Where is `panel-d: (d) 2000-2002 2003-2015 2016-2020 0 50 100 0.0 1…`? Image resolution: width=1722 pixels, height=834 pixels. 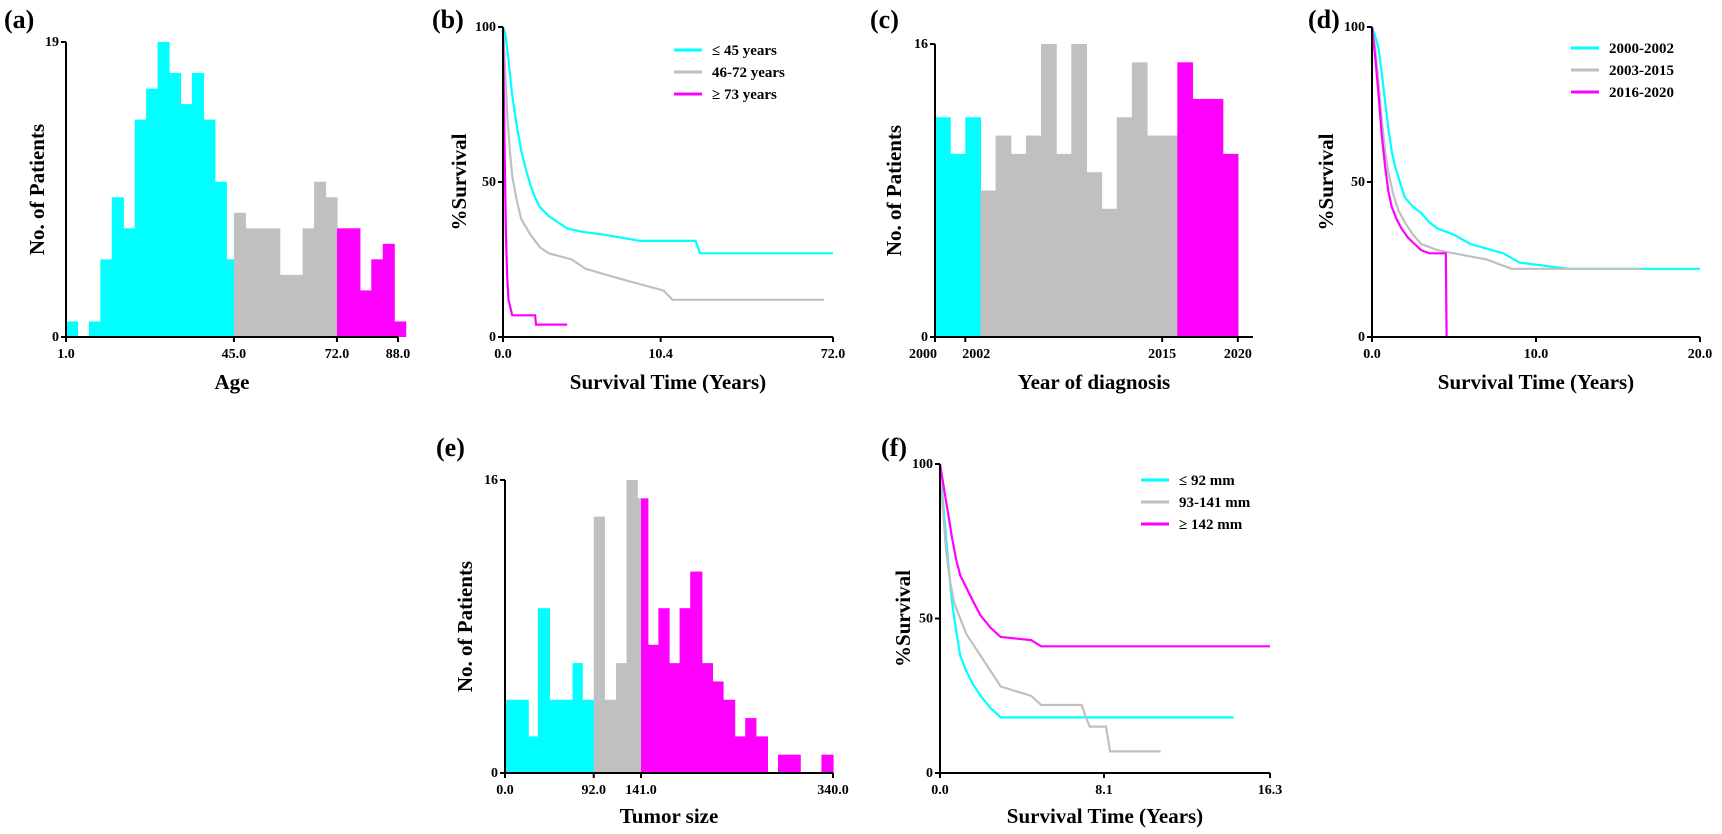
panel-d: (d) 2000-2002 2003-2015 2016-2020 0 50 100 0.0 1… is located at coordinates (1510, 199).